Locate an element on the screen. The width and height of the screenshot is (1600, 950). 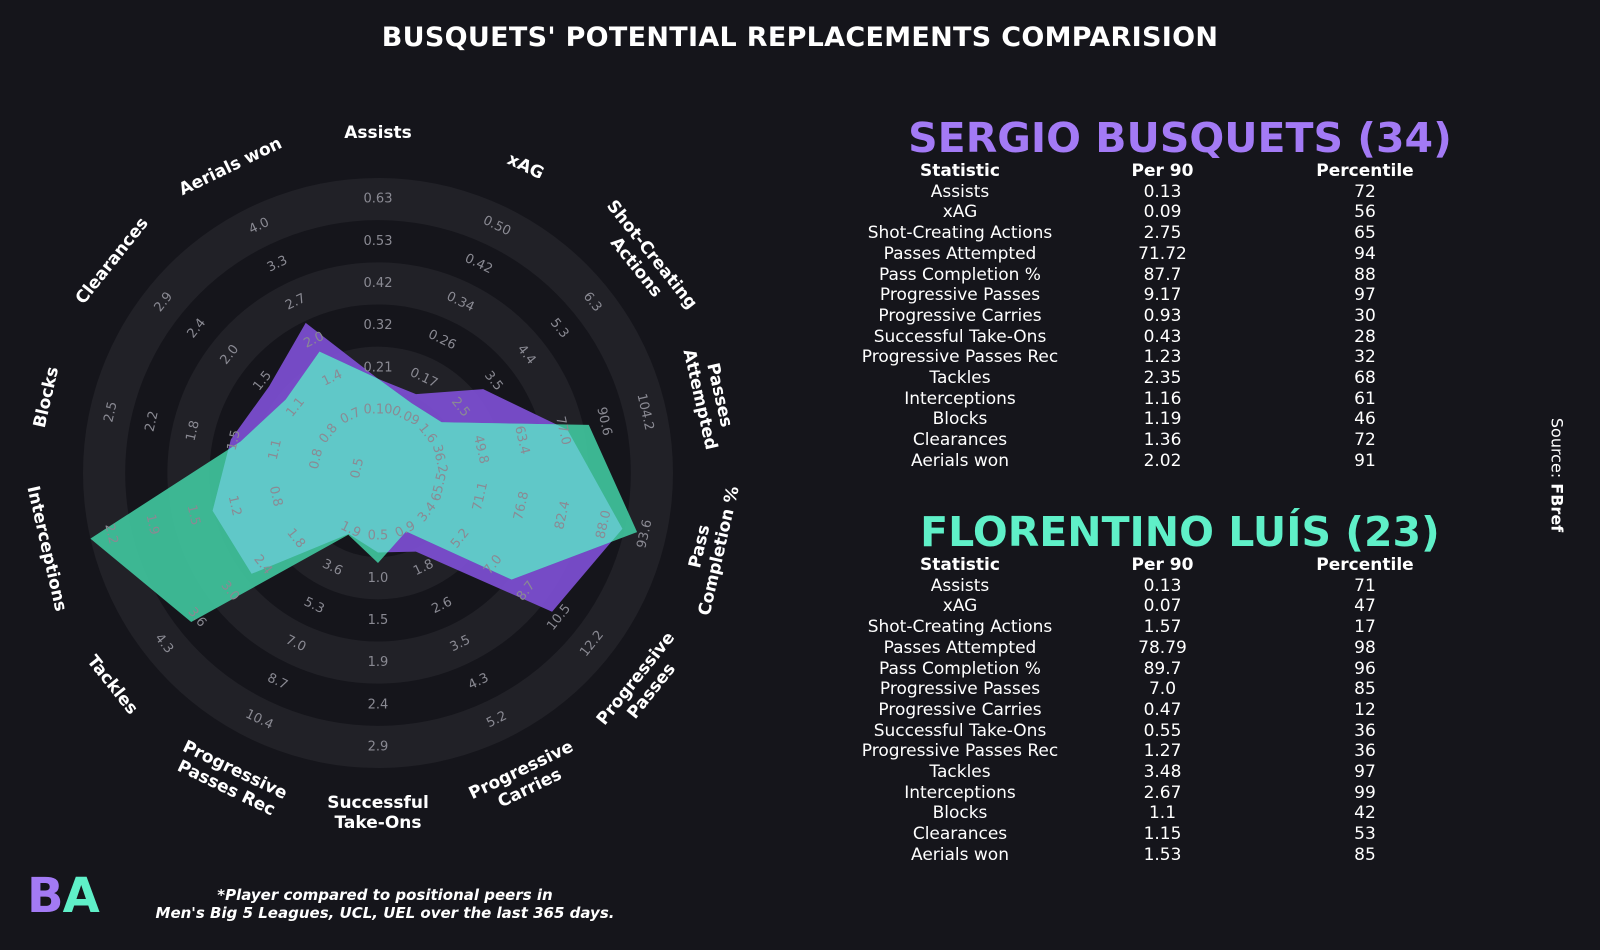
footnote-line-1: *Player compared to positional peers in is located at coordinates (385, 895).